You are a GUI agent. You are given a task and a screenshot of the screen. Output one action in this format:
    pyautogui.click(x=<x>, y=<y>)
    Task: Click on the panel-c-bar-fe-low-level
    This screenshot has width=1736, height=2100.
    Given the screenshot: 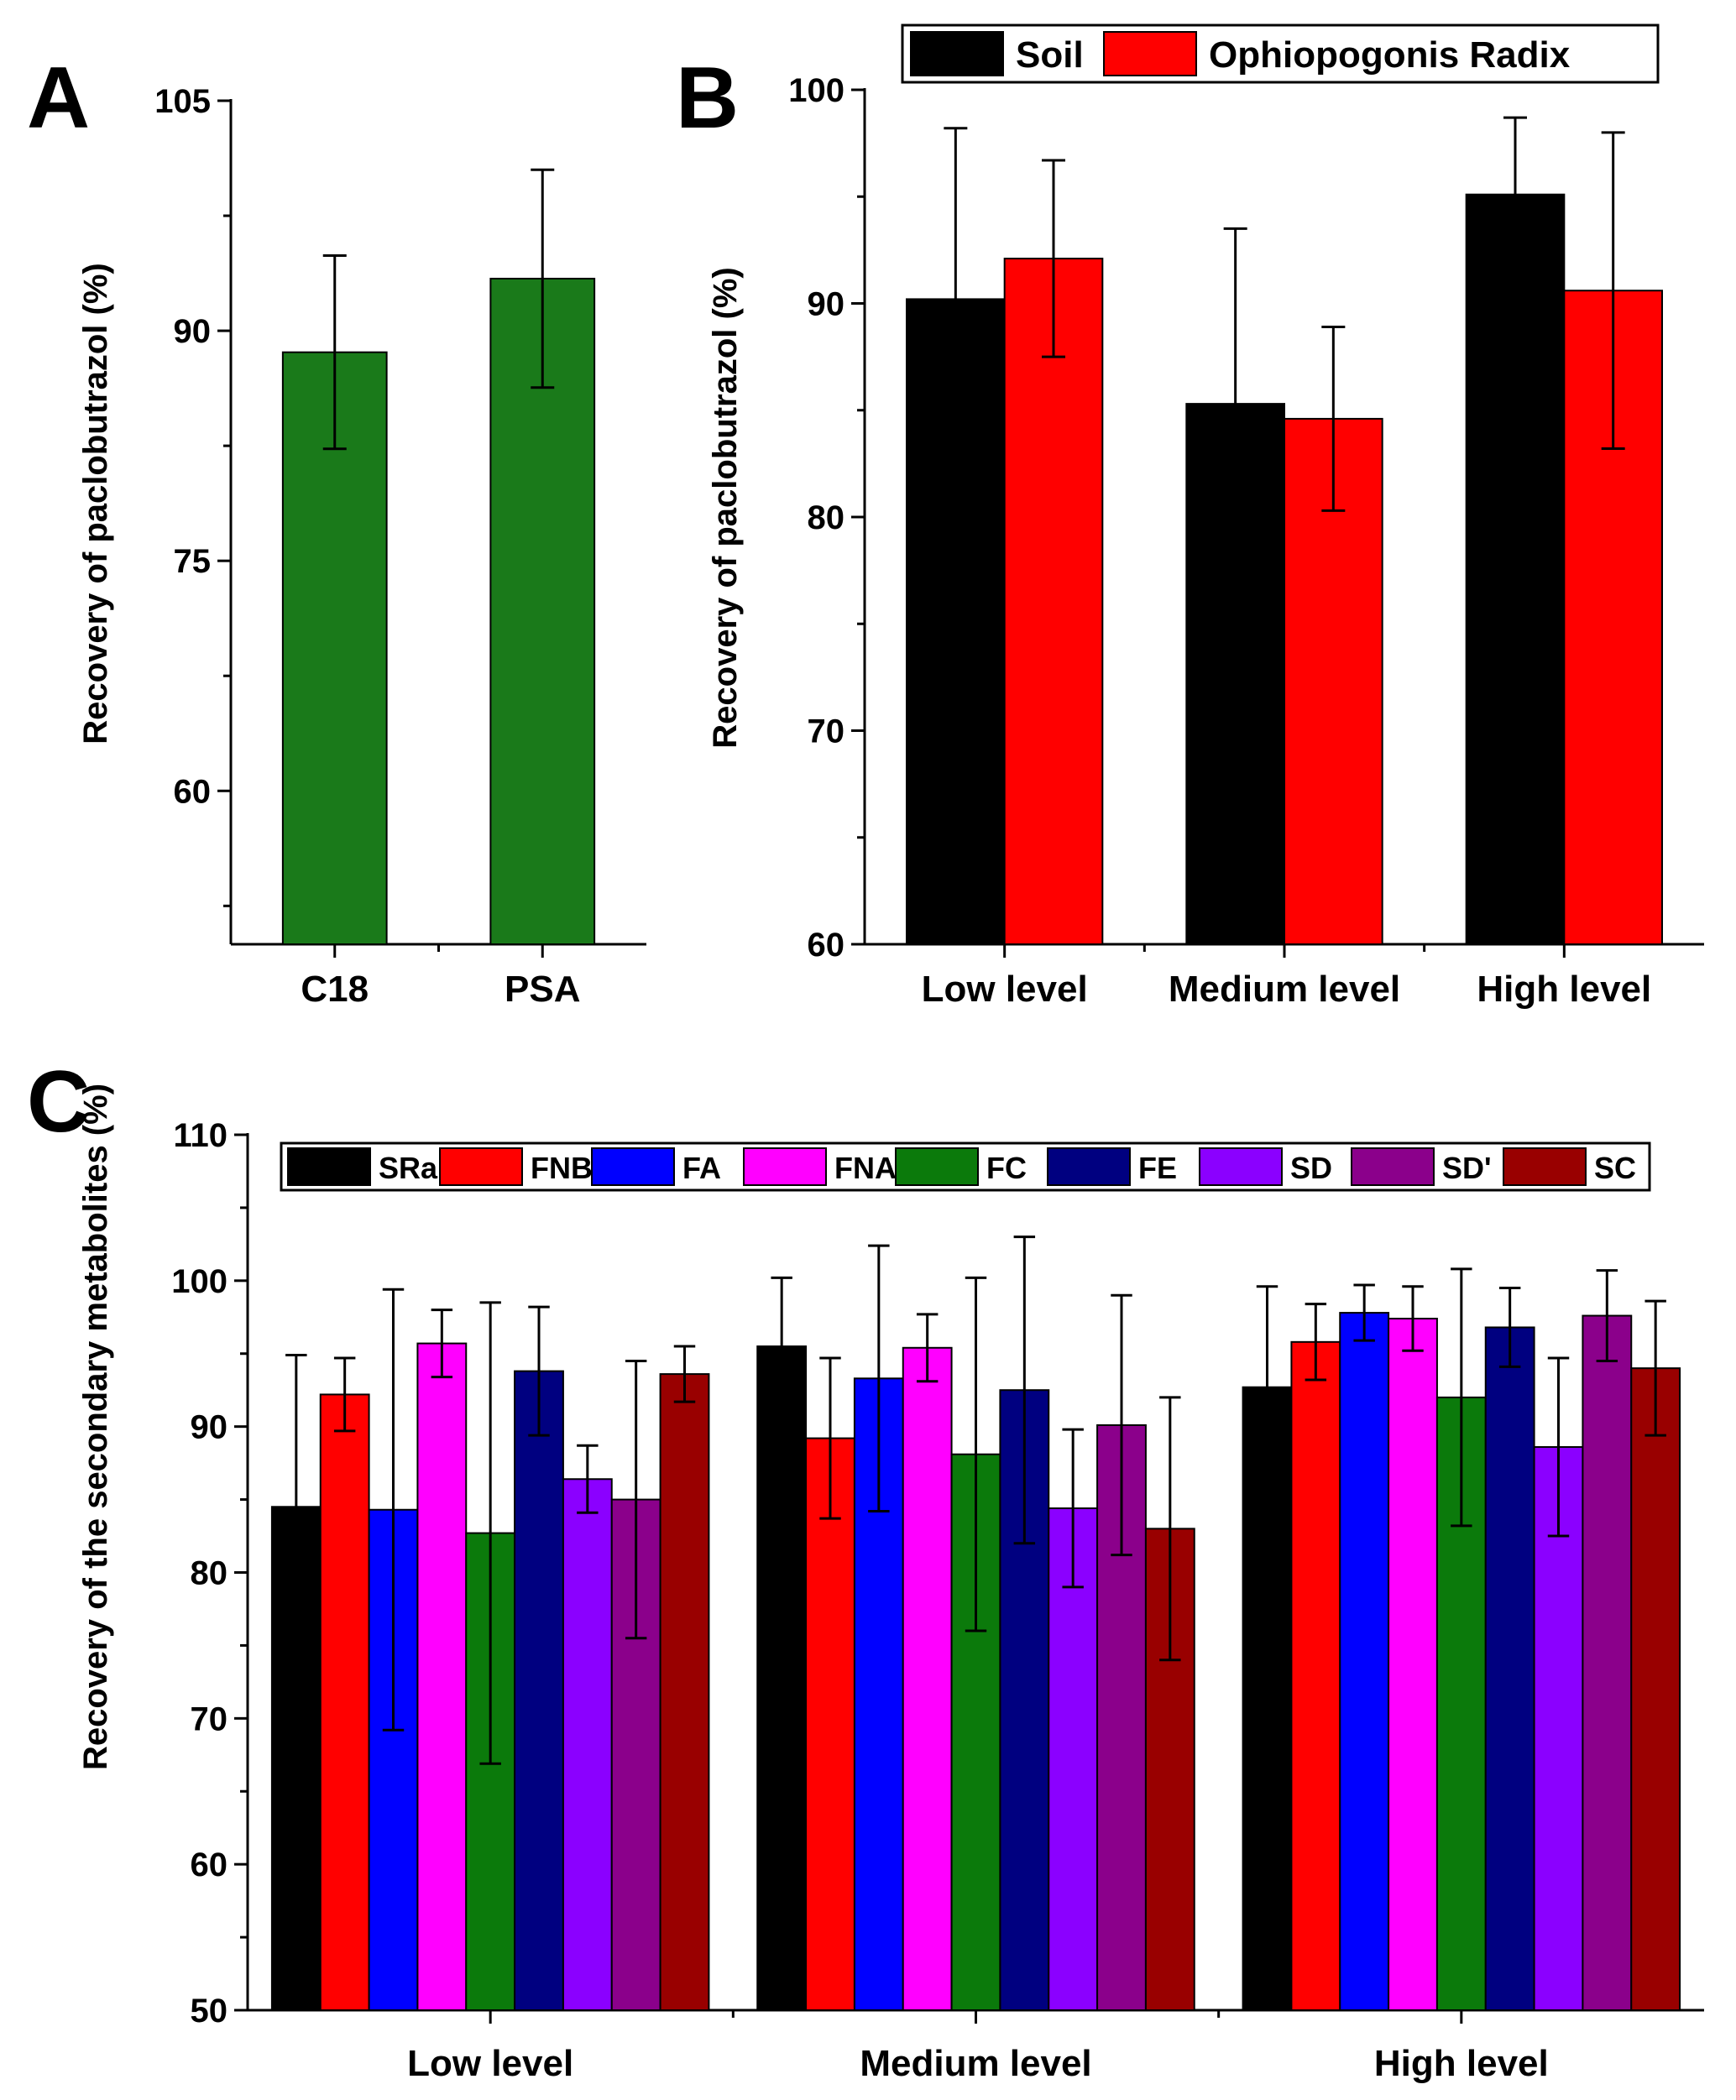 What is the action you would take?
    pyautogui.click(x=539, y=1690)
    